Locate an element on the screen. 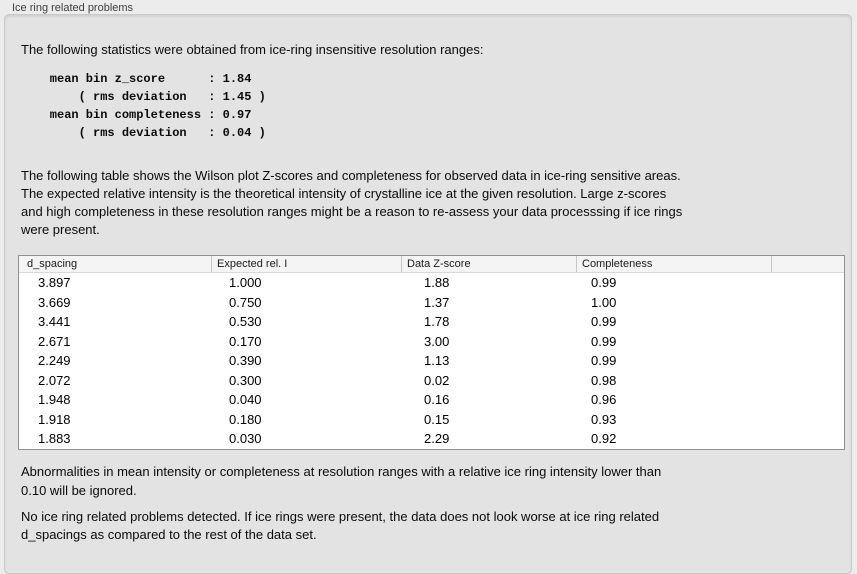  cell-expected-rel-i: 0.040 is located at coordinates (245, 399).